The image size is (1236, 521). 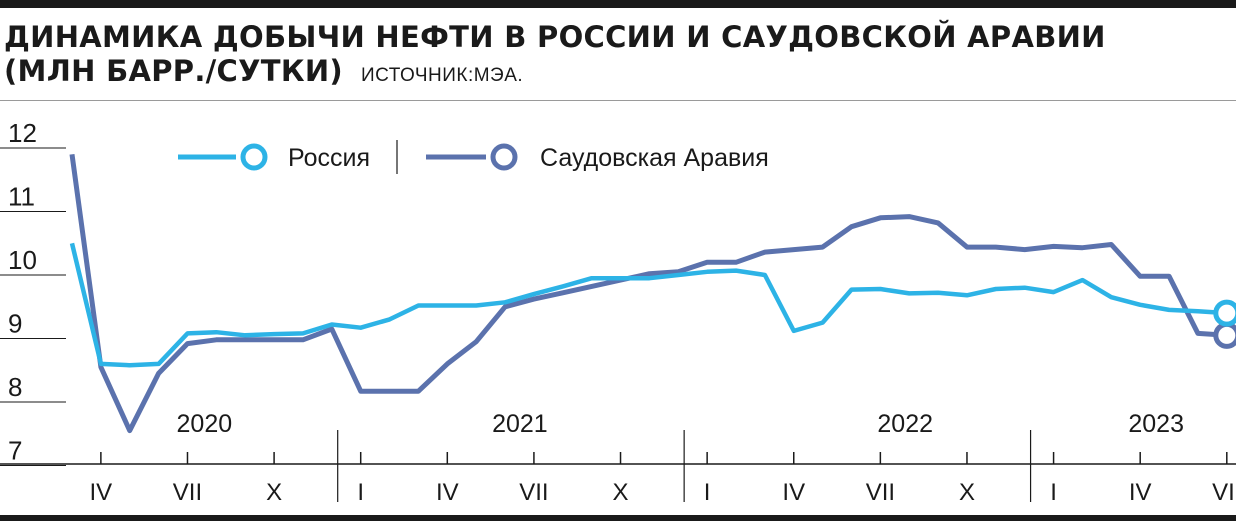 I want to click on year-label: 2021, so click(x=520, y=424).